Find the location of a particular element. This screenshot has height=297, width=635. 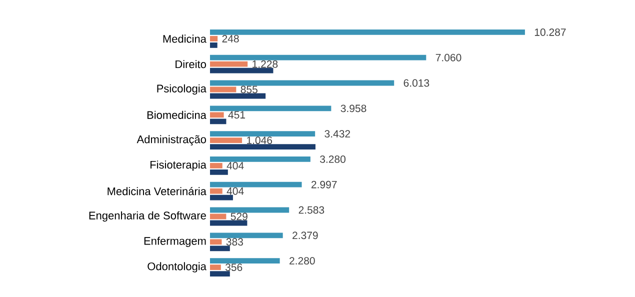

y-tick-label: Direito is located at coordinates (191, 64).